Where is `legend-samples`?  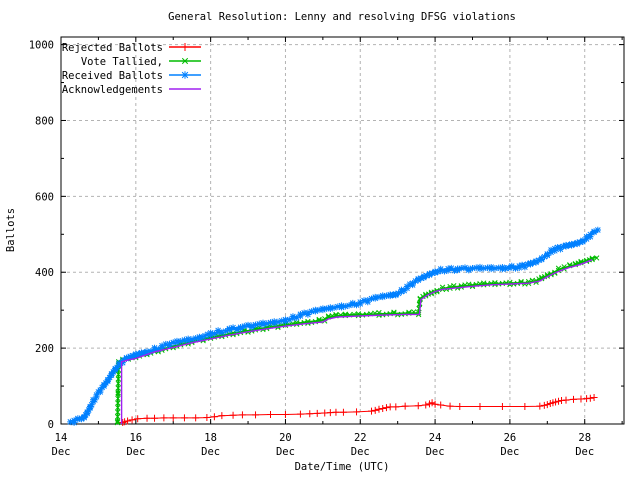
legend-samples is located at coordinates (185, 66).